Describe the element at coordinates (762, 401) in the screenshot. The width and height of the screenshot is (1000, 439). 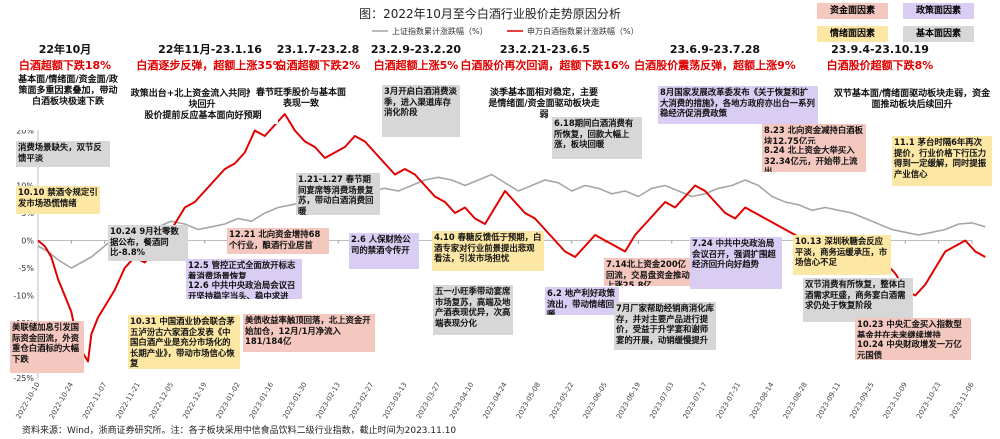
I see `x-tick-label: 2023-08-14` at that location.